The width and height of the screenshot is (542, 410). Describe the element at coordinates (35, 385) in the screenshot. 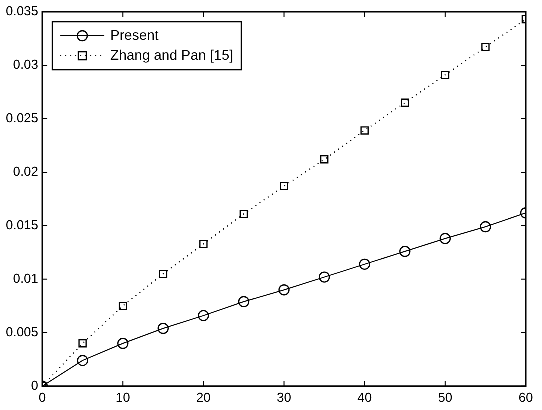

I see `y-tick-label: 0` at that location.